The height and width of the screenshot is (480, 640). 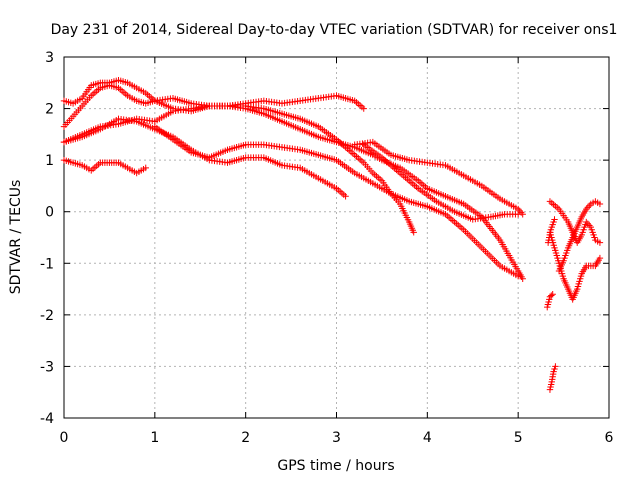 What do you see at coordinates (104, 166) in the screenshot?
I see `series-track-e` at bounding box center [104, 166].